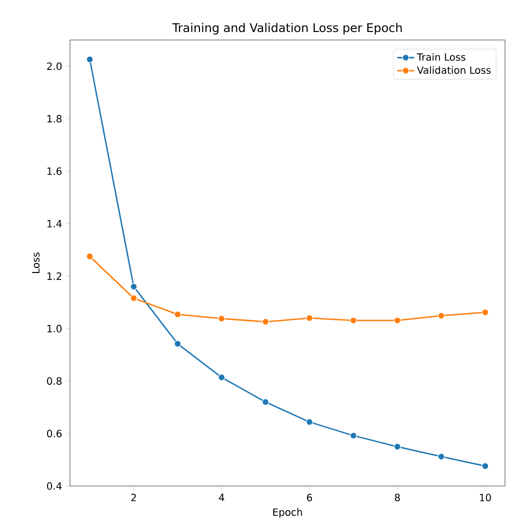 The height and width of the screenshot is (531, 510). What do you see at coordinates (54, 224) in the screenshot?
I see `y-tick-label: 1.4` at bounding box center [54, 224].